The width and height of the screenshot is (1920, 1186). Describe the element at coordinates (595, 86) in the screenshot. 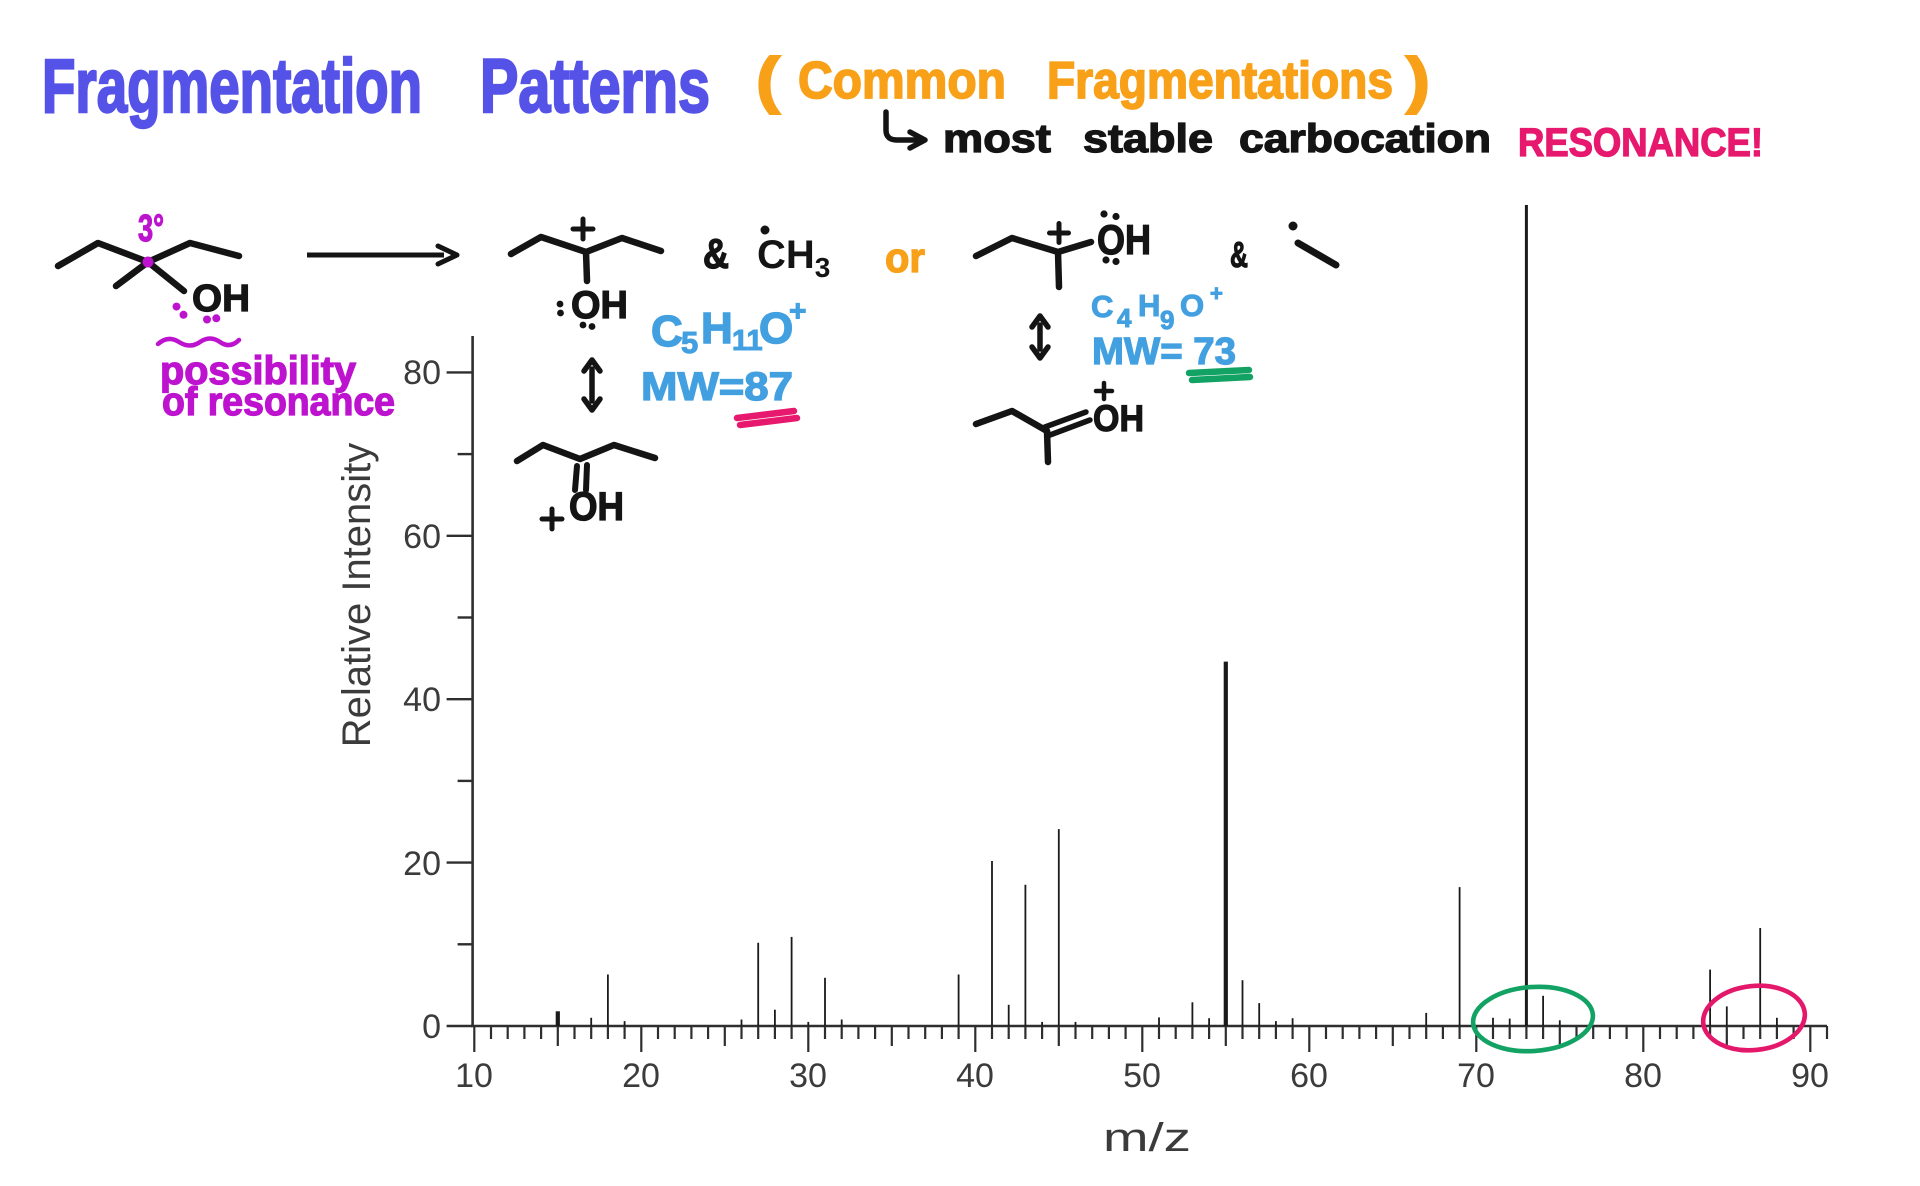

I see `svg-text: Patterns` at that location.